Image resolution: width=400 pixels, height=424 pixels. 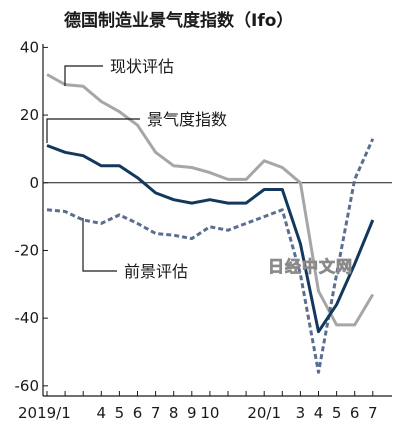 I want to click on x-tick-label: 9, so click(x=192, y=413).